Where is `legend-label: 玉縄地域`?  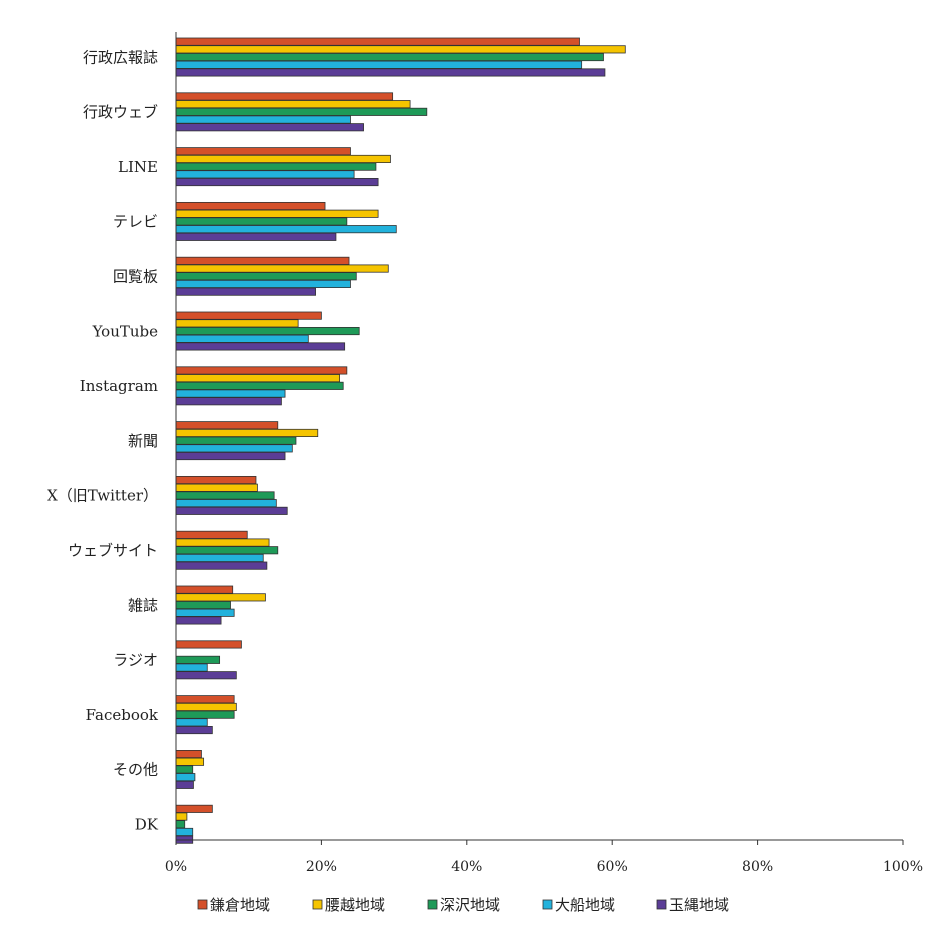
legend-label: 玉縄地域 is located at coordinates (699, 905).